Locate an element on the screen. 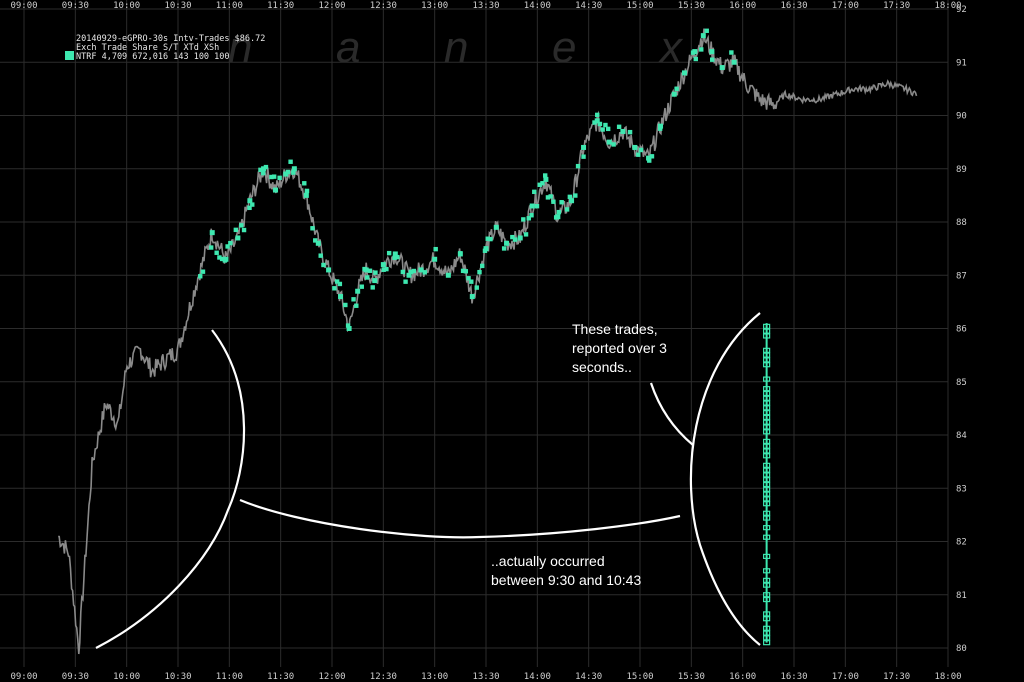 The image size is (1024, 682). x-tick-label: 16:00 is located at coordinates (742, 677).